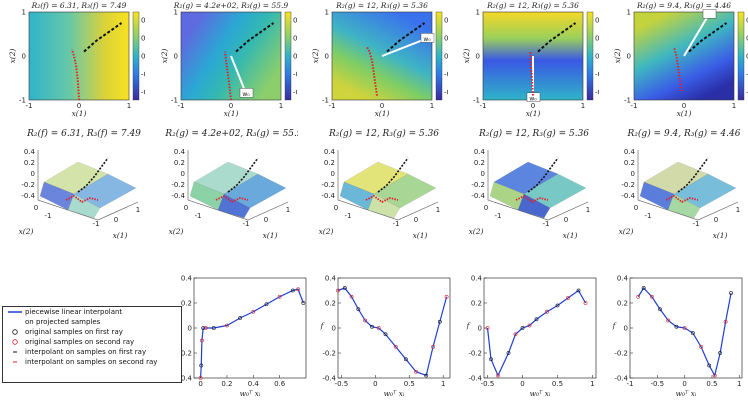 Image resolution: width=748 pixels, height=407 pixels. Describe the element at coordinates (63, 322) in the screenshot. I see `legend-label: on projected samples` at that location.